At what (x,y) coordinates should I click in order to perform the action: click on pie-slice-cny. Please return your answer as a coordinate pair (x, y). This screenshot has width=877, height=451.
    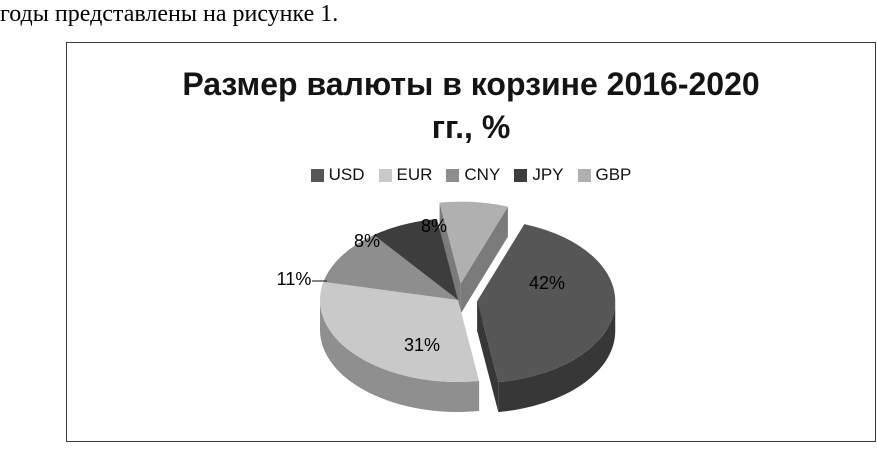
    Looking at the image, I should click on (390, 267).